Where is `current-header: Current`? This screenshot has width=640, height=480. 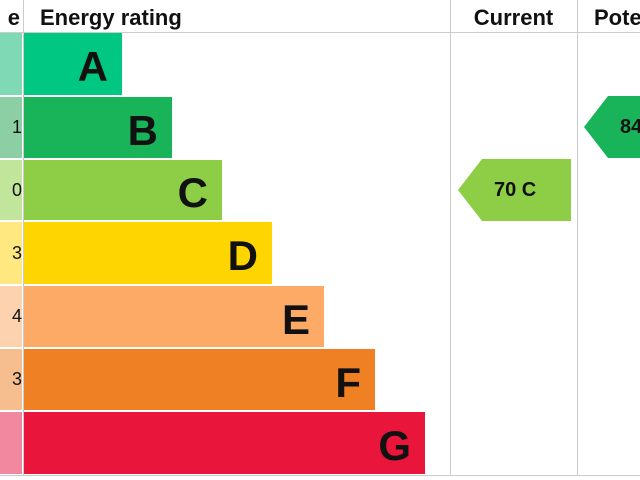 current-header: Current is located at coordinates (513, 17).